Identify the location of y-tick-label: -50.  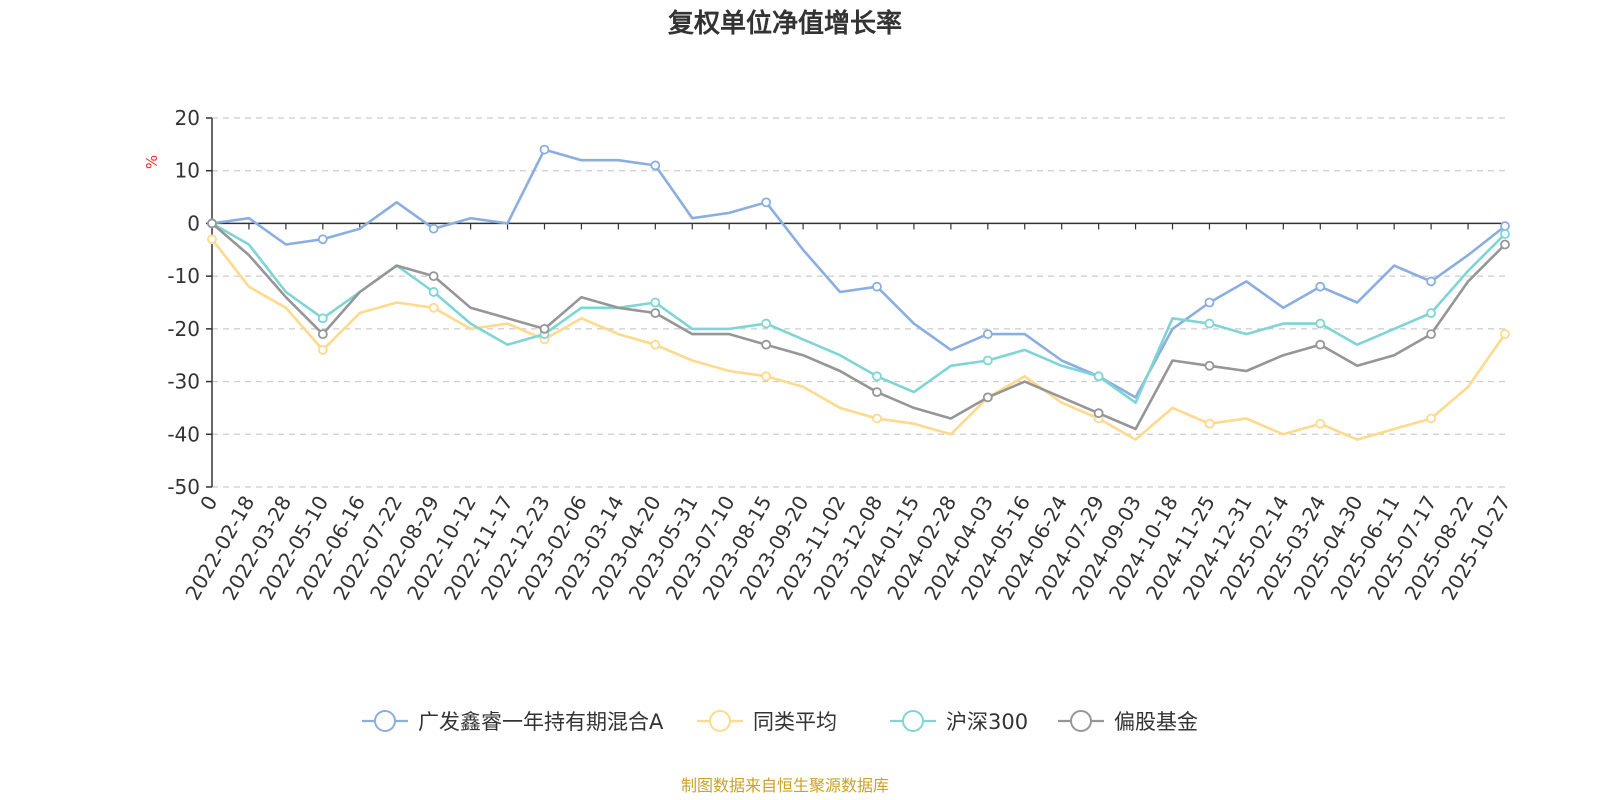
(183, 487).